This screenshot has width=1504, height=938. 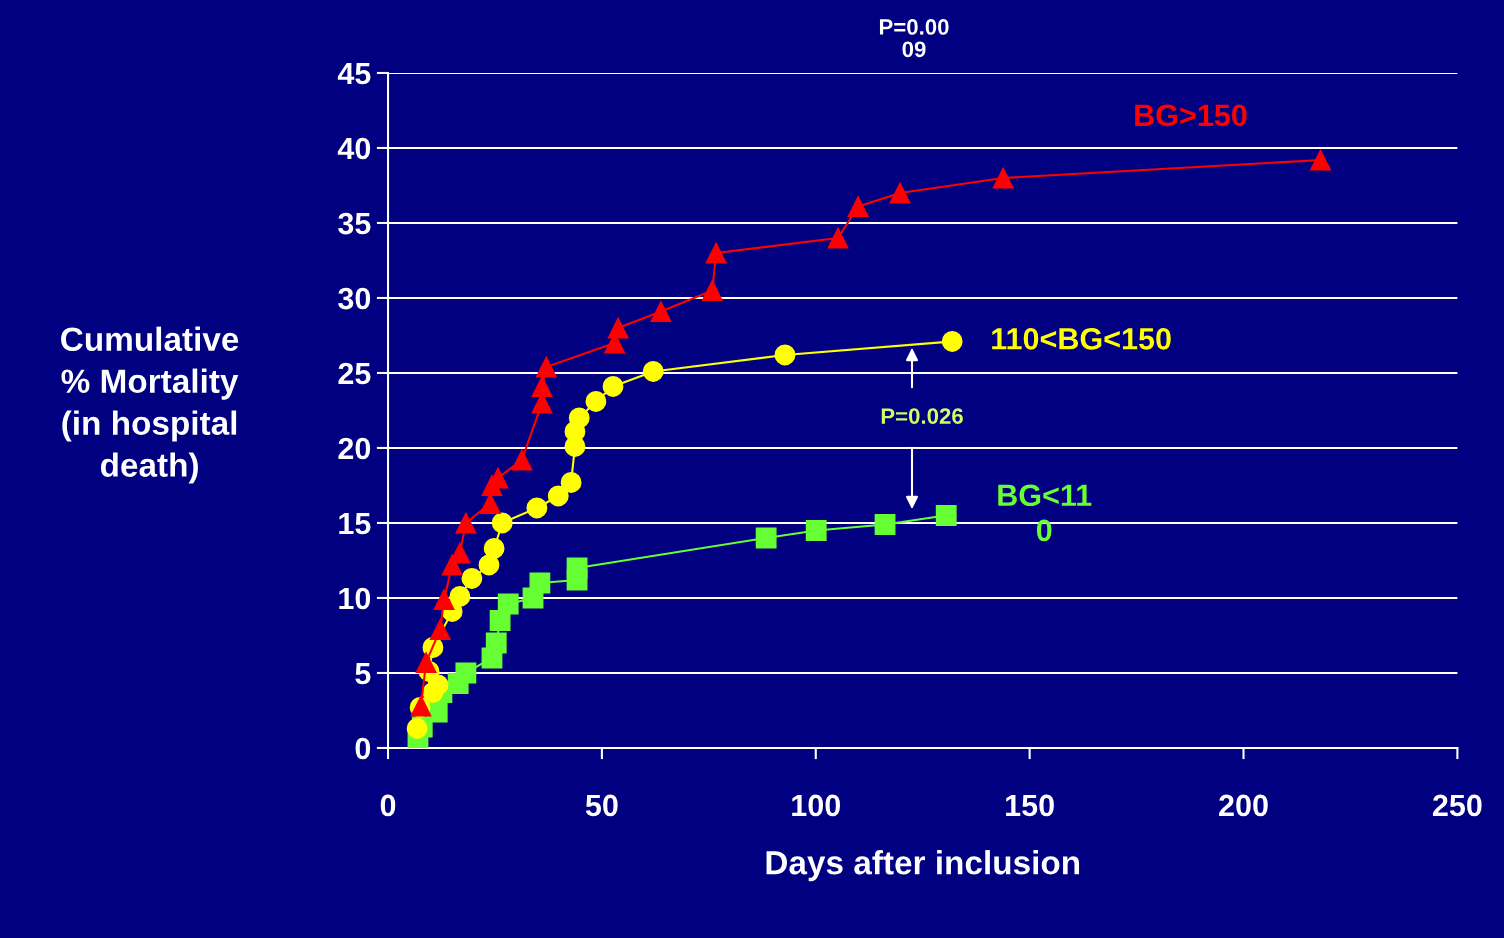 I want to click on series-label: 110<BG<150, so click(x=1081, y=339).